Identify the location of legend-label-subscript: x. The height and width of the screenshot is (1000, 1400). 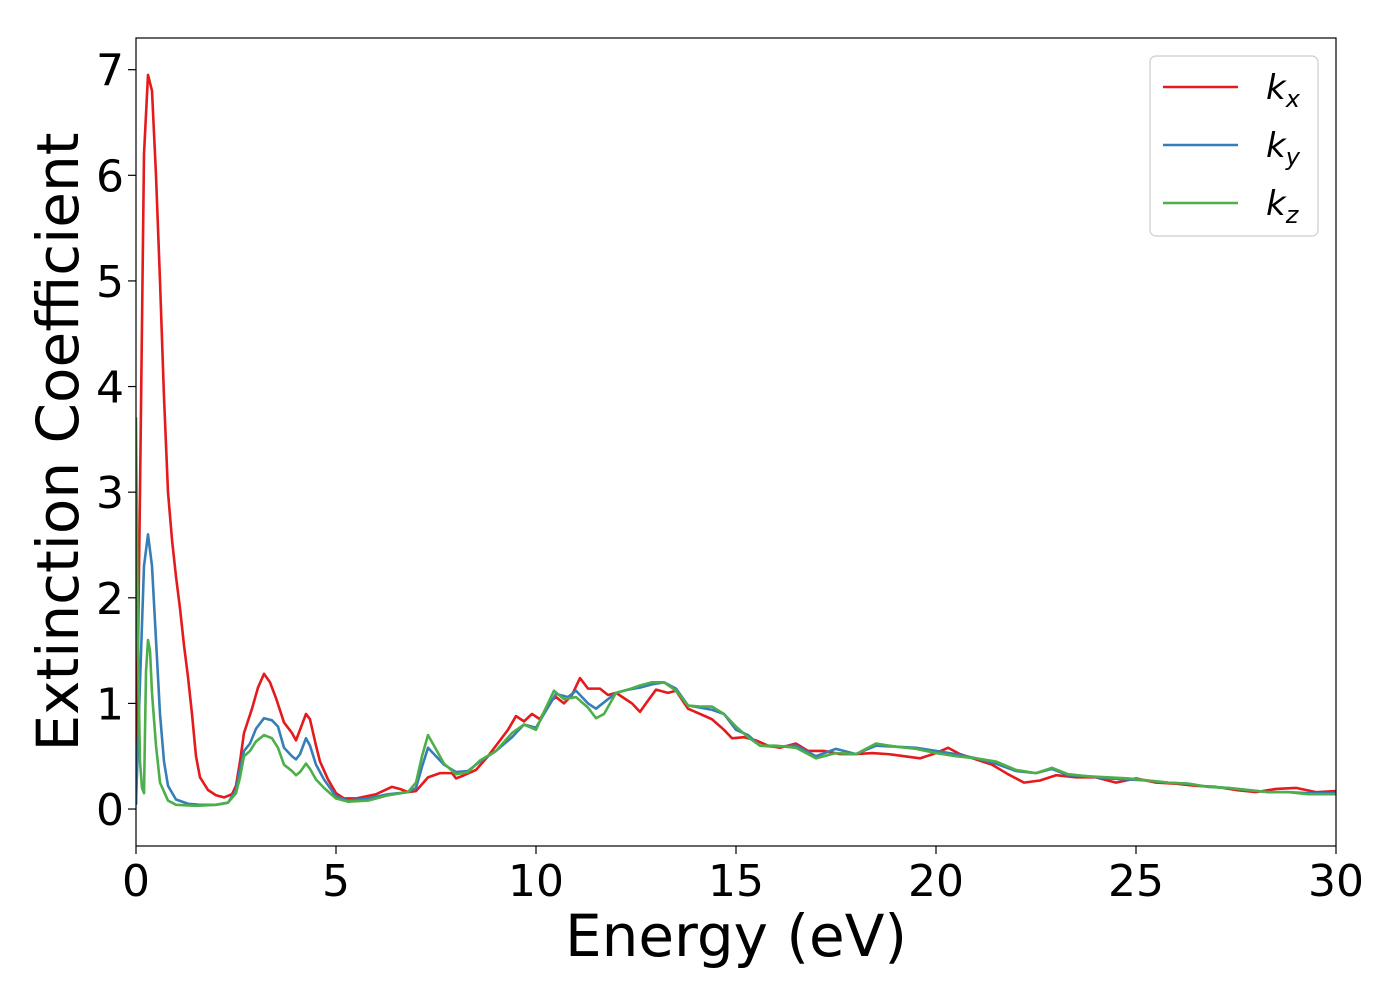
(1293, 99).